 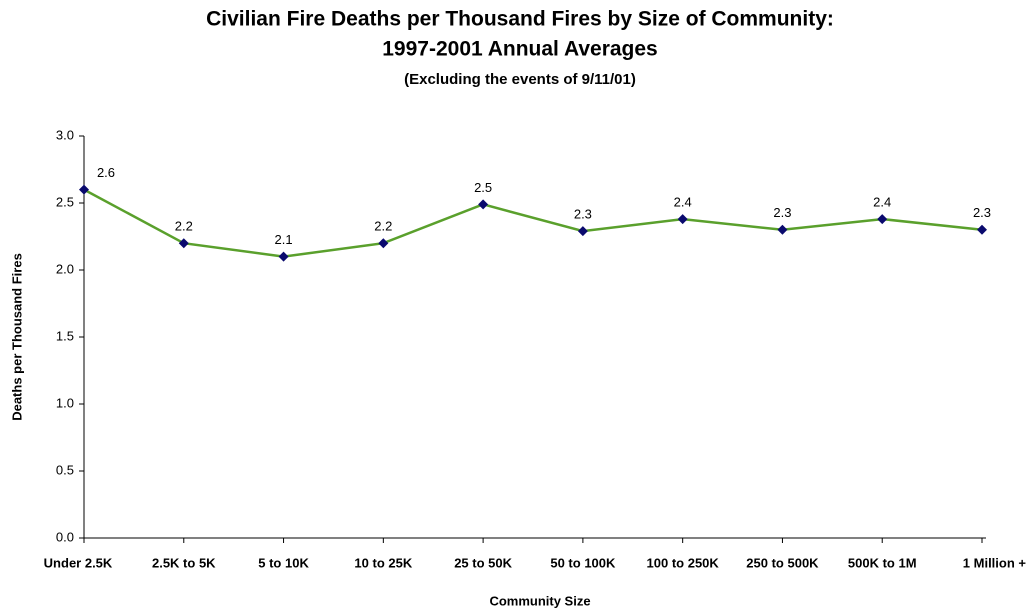 What do you see at coordinates (284, 239) in the screenshot?
I see `data-label: 2.1` at bounding box center [284, 239].